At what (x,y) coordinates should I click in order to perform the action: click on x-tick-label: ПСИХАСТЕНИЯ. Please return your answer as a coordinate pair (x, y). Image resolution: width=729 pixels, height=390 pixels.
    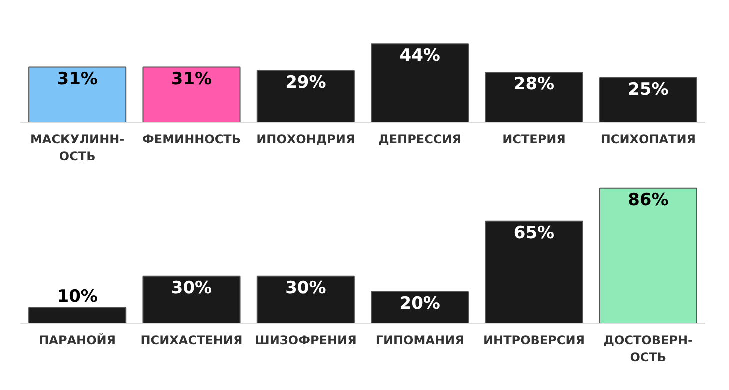
    Looking at the image, I should click on (191, 341).